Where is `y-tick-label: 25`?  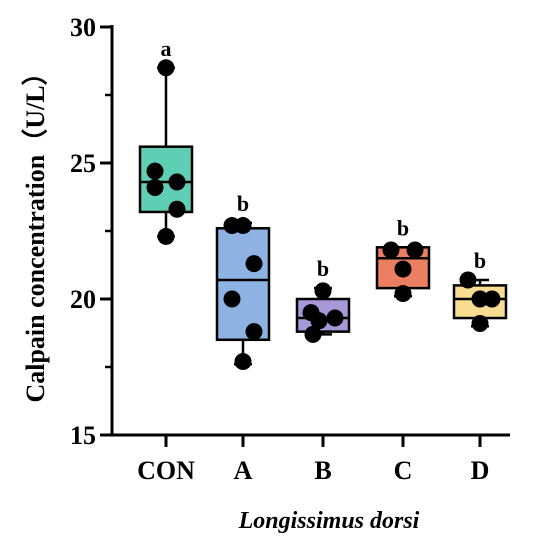 y-tick-label: 25 is located at coordinates (83, 163).